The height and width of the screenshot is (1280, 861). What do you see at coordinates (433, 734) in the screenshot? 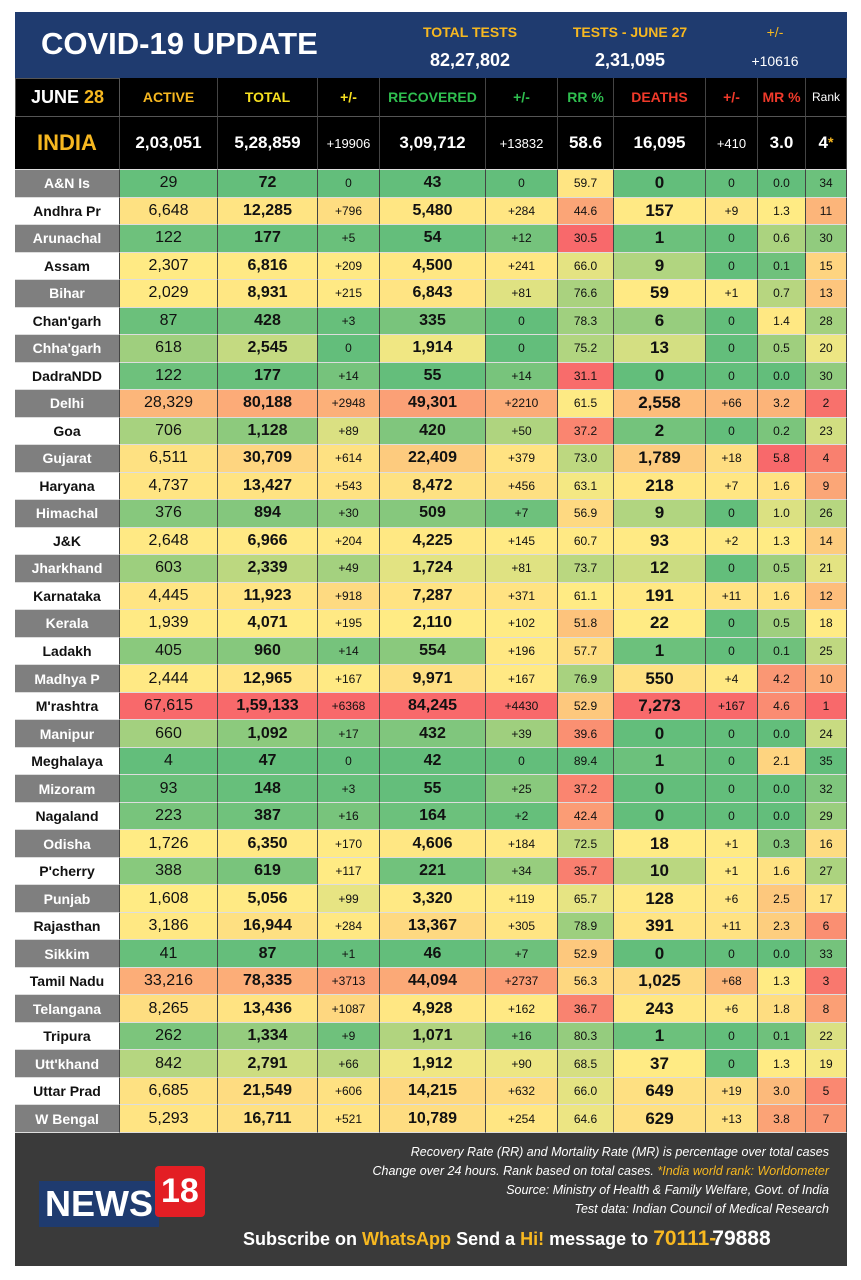
I see `data-cell: 432` at bounding box center [433, 734].